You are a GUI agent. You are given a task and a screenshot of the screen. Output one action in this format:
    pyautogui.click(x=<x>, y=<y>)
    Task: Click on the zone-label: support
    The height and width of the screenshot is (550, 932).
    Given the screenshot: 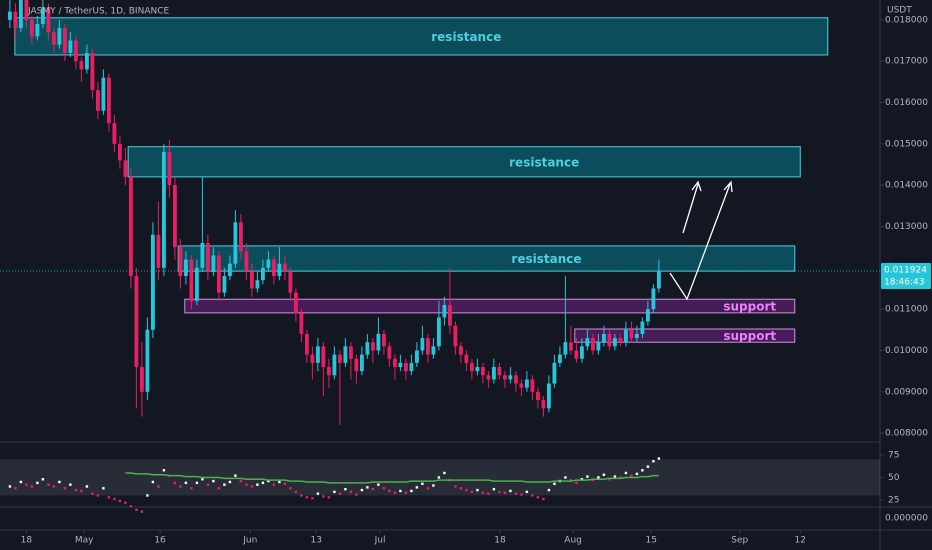 What is the action you would take?
    pyautogui.click(x=749, y=307)
    